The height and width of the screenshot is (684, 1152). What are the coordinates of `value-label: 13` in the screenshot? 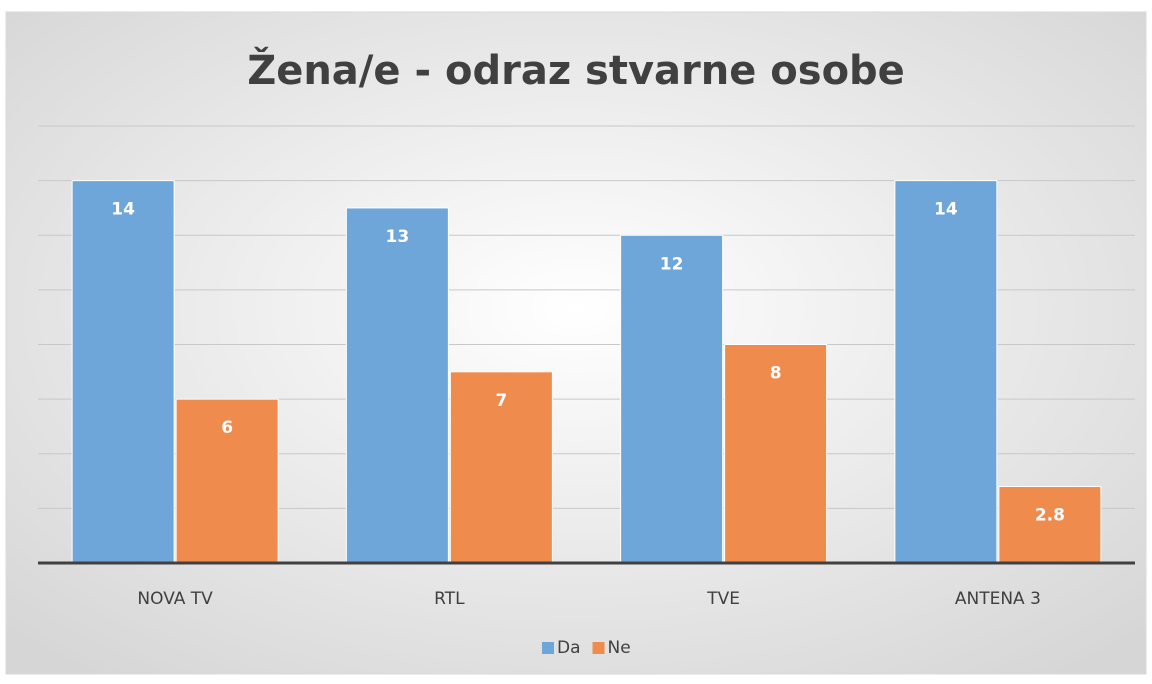 It's located at (398, 237).